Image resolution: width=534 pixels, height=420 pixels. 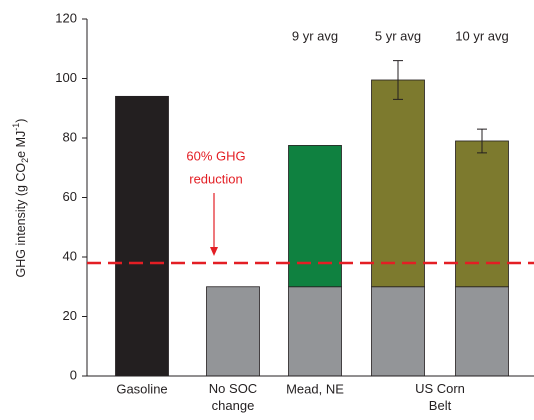 I want to click on y-tick-label: 60, so click(x=70, y=196).